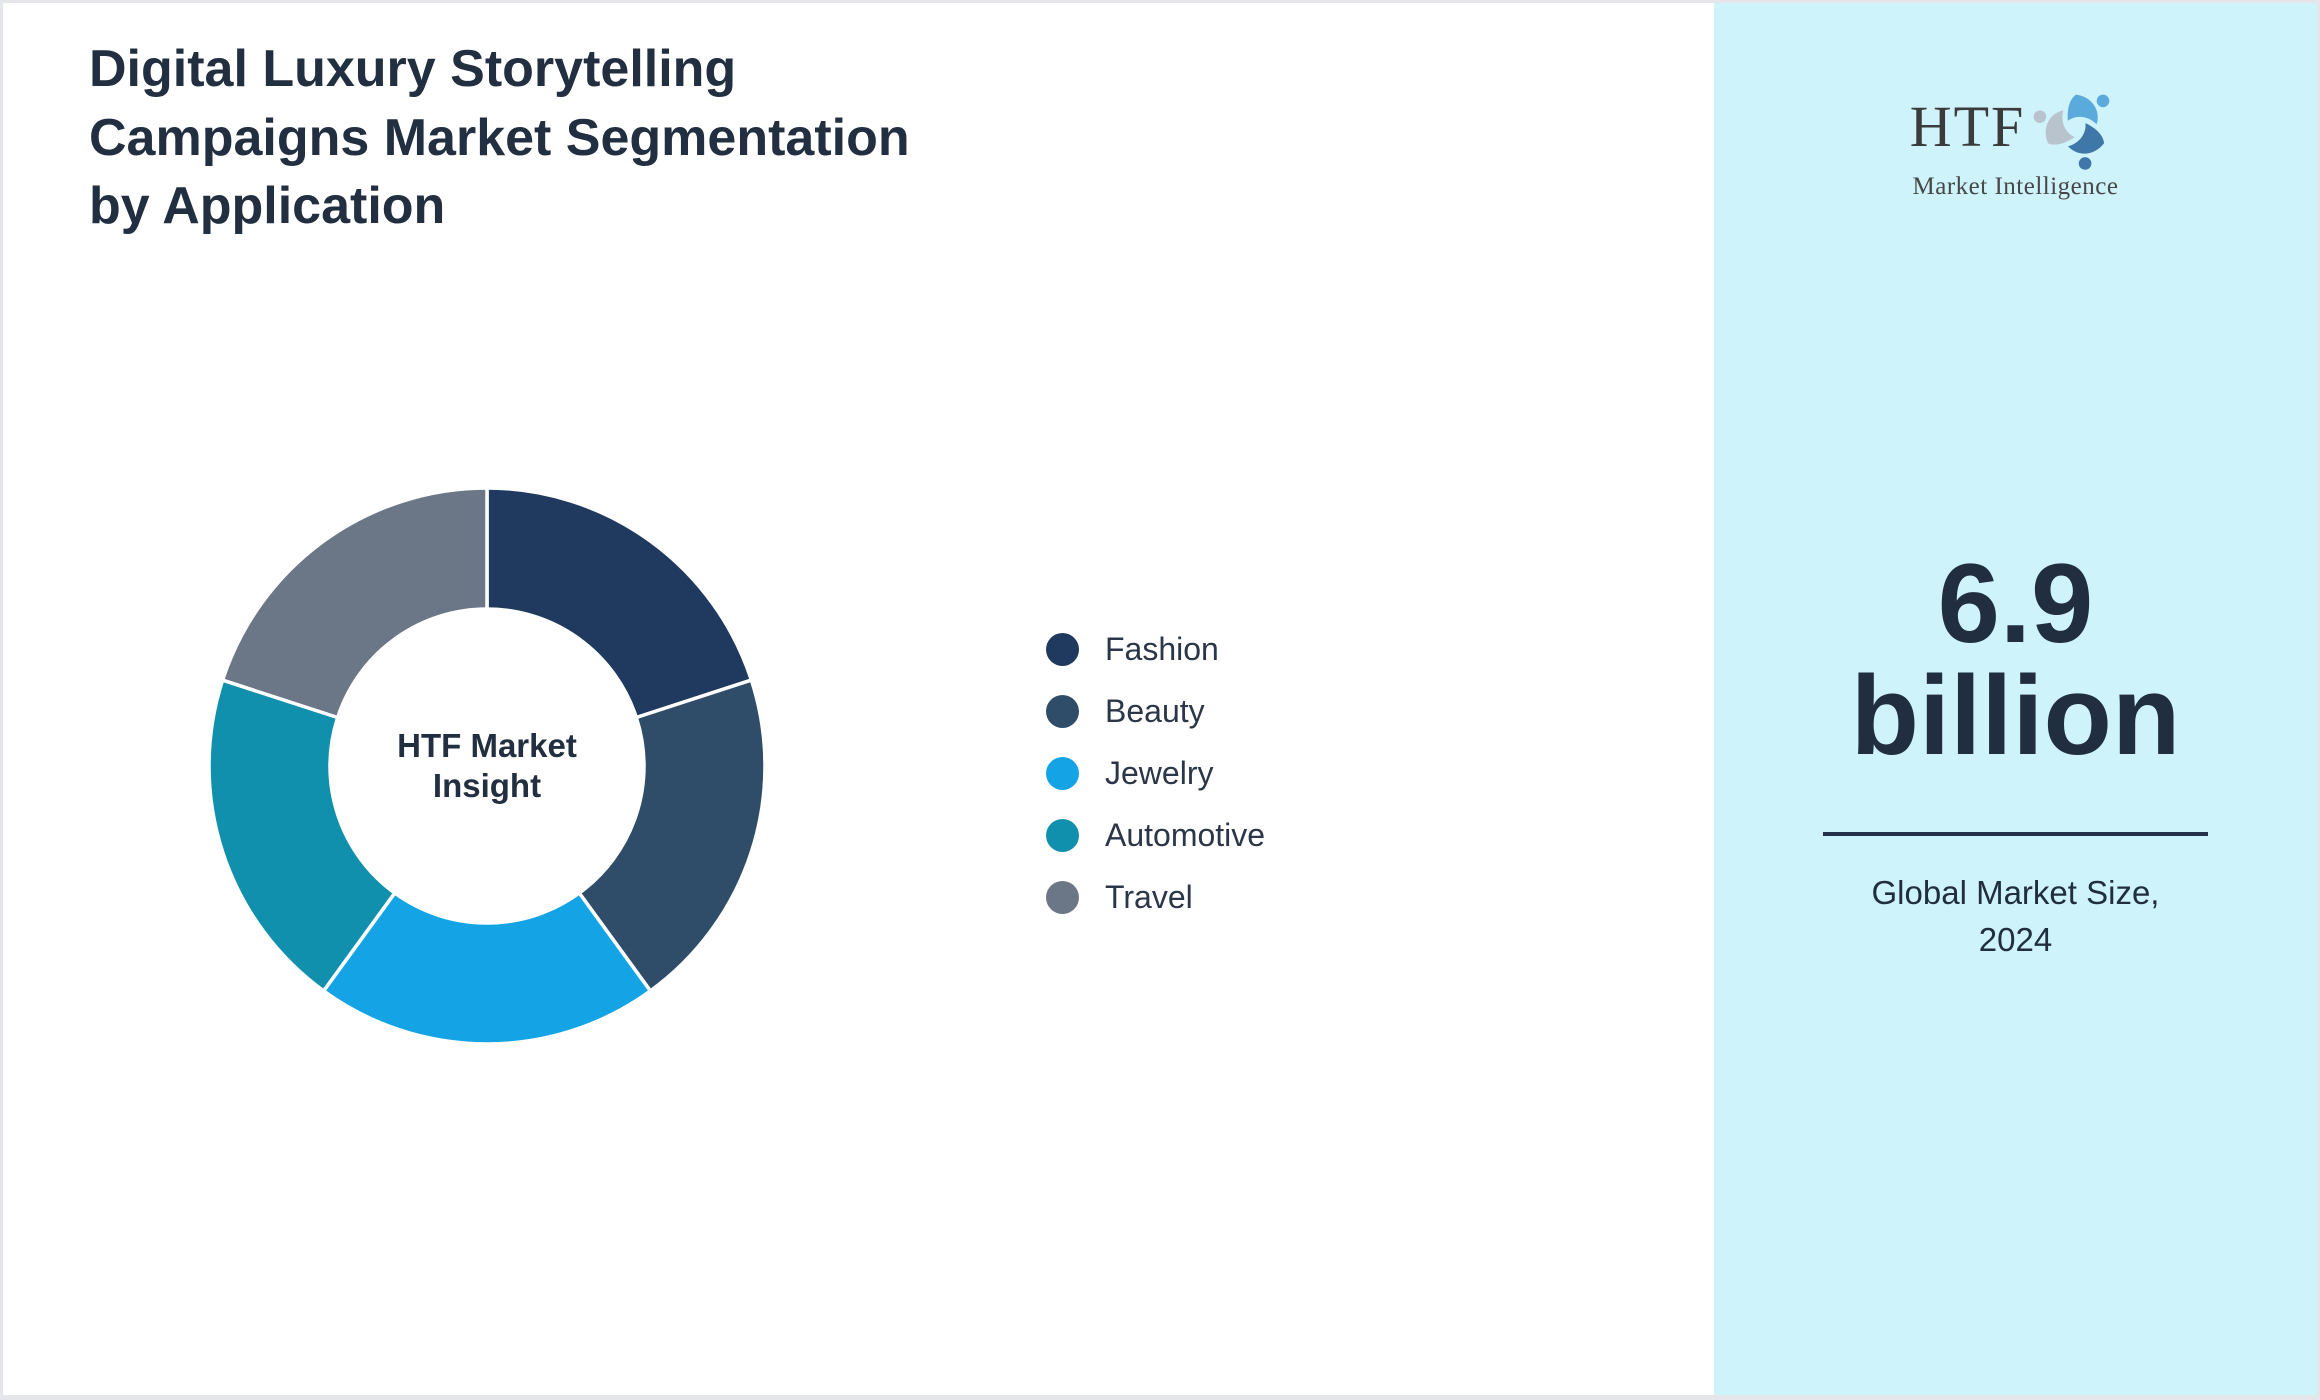 Image resolution: width=2320 pixels, height=1400 pixels. What do you see at coordinates (1185, 835) in the screenshot?
I see `legend-label: Automotive` at bounding box center [1185, 835].